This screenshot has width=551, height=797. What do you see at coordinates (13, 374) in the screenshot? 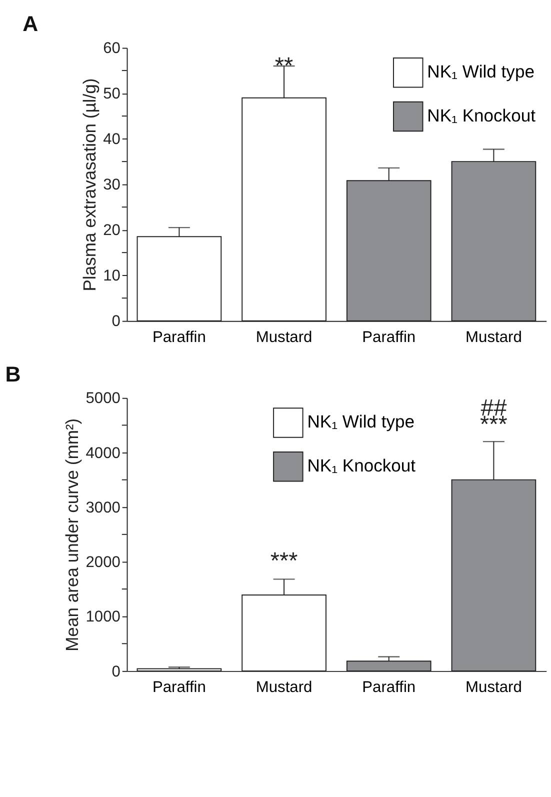
I see `chart-title: B` at bounding box center [13, 374].